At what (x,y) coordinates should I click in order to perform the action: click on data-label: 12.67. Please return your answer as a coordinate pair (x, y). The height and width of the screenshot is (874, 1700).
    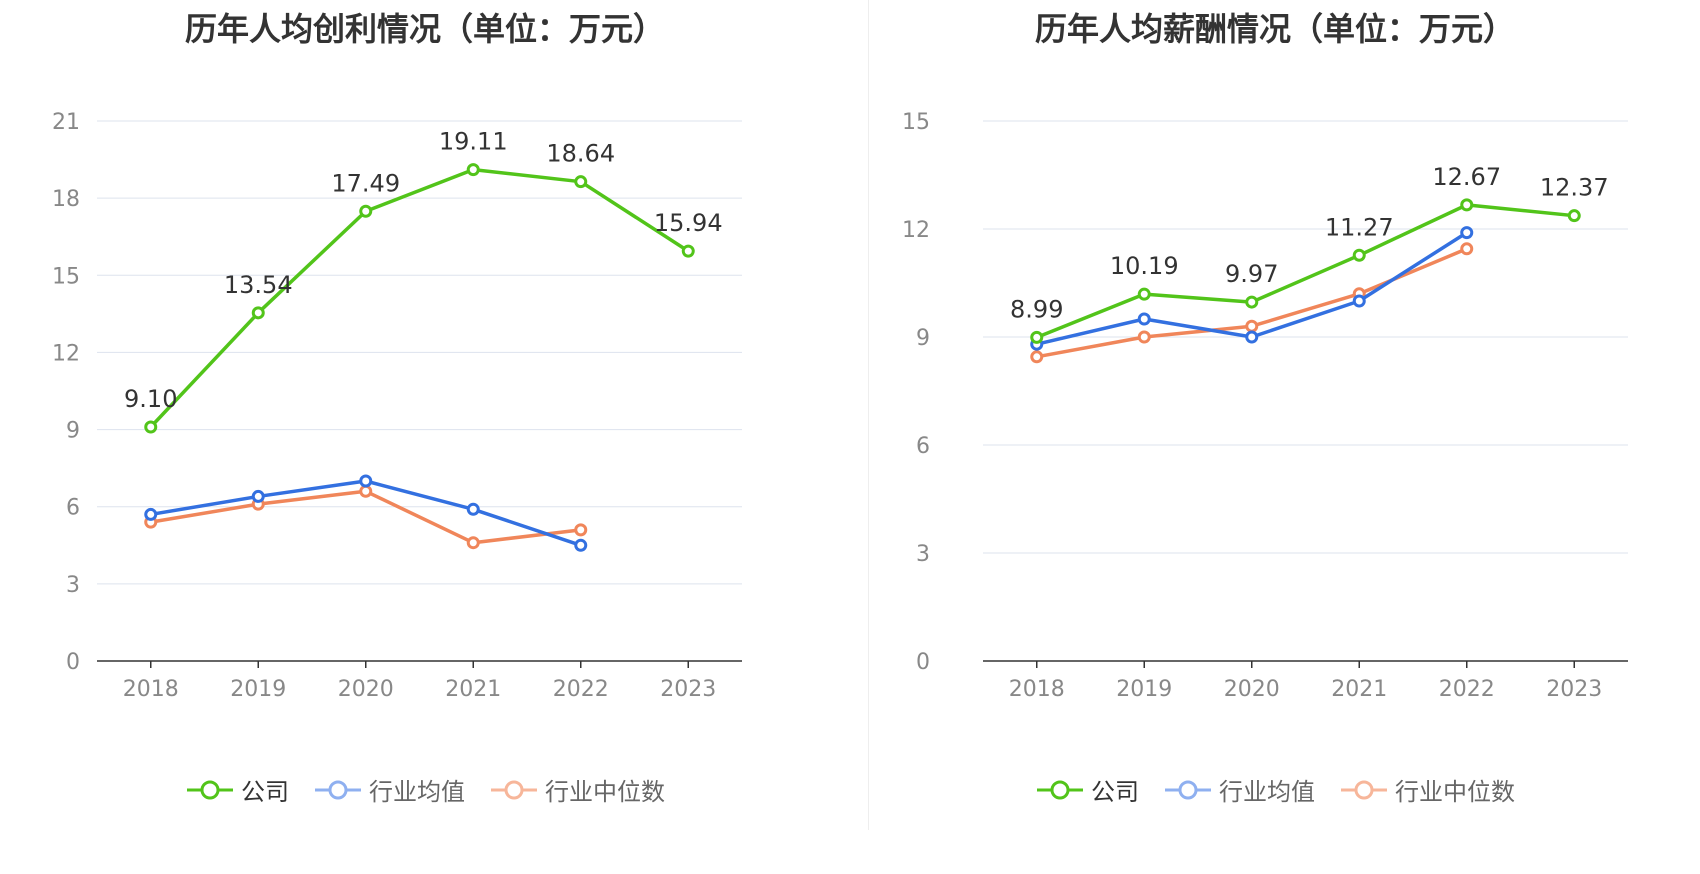
    Looking at the image, I should click on (1466, 177).